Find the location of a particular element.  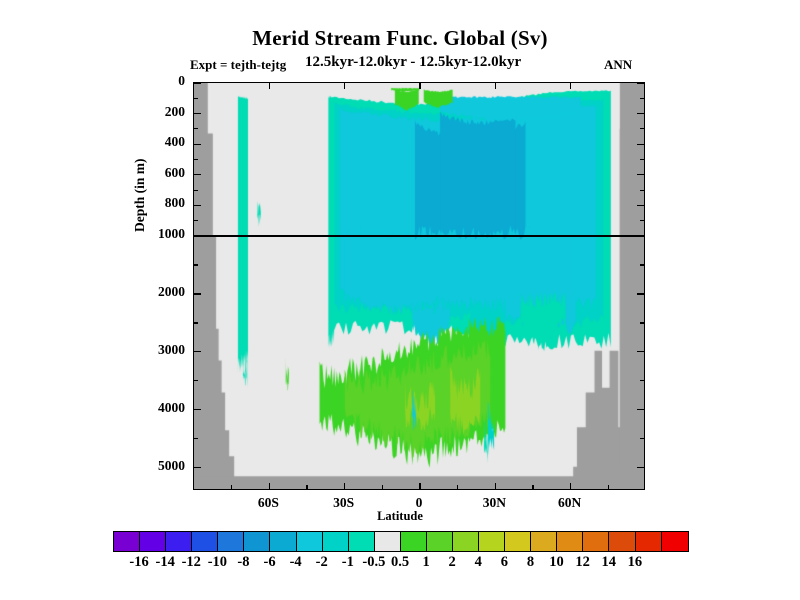

period-label: 12.5kyr-12.0kyr - 12.5kyr-12.0kyr is located at coordinates (413, 62).